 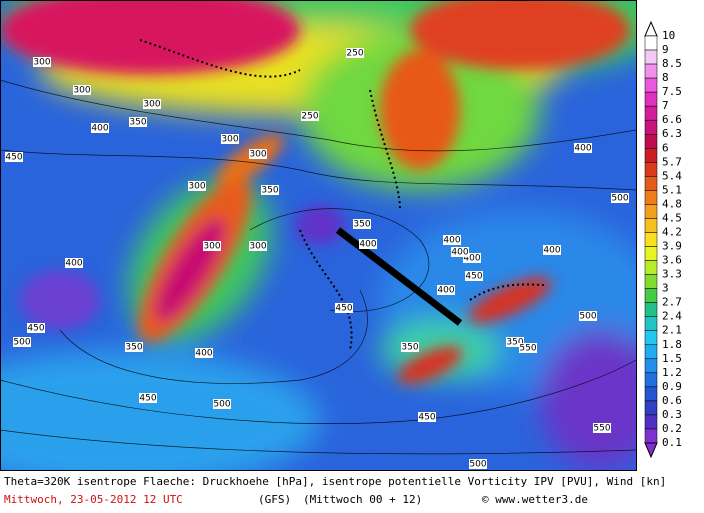 What do you see at coordinates (672, 231) in the screenshot?
I see `colorbar-label: 4.2` at bounding box center [672, 231].